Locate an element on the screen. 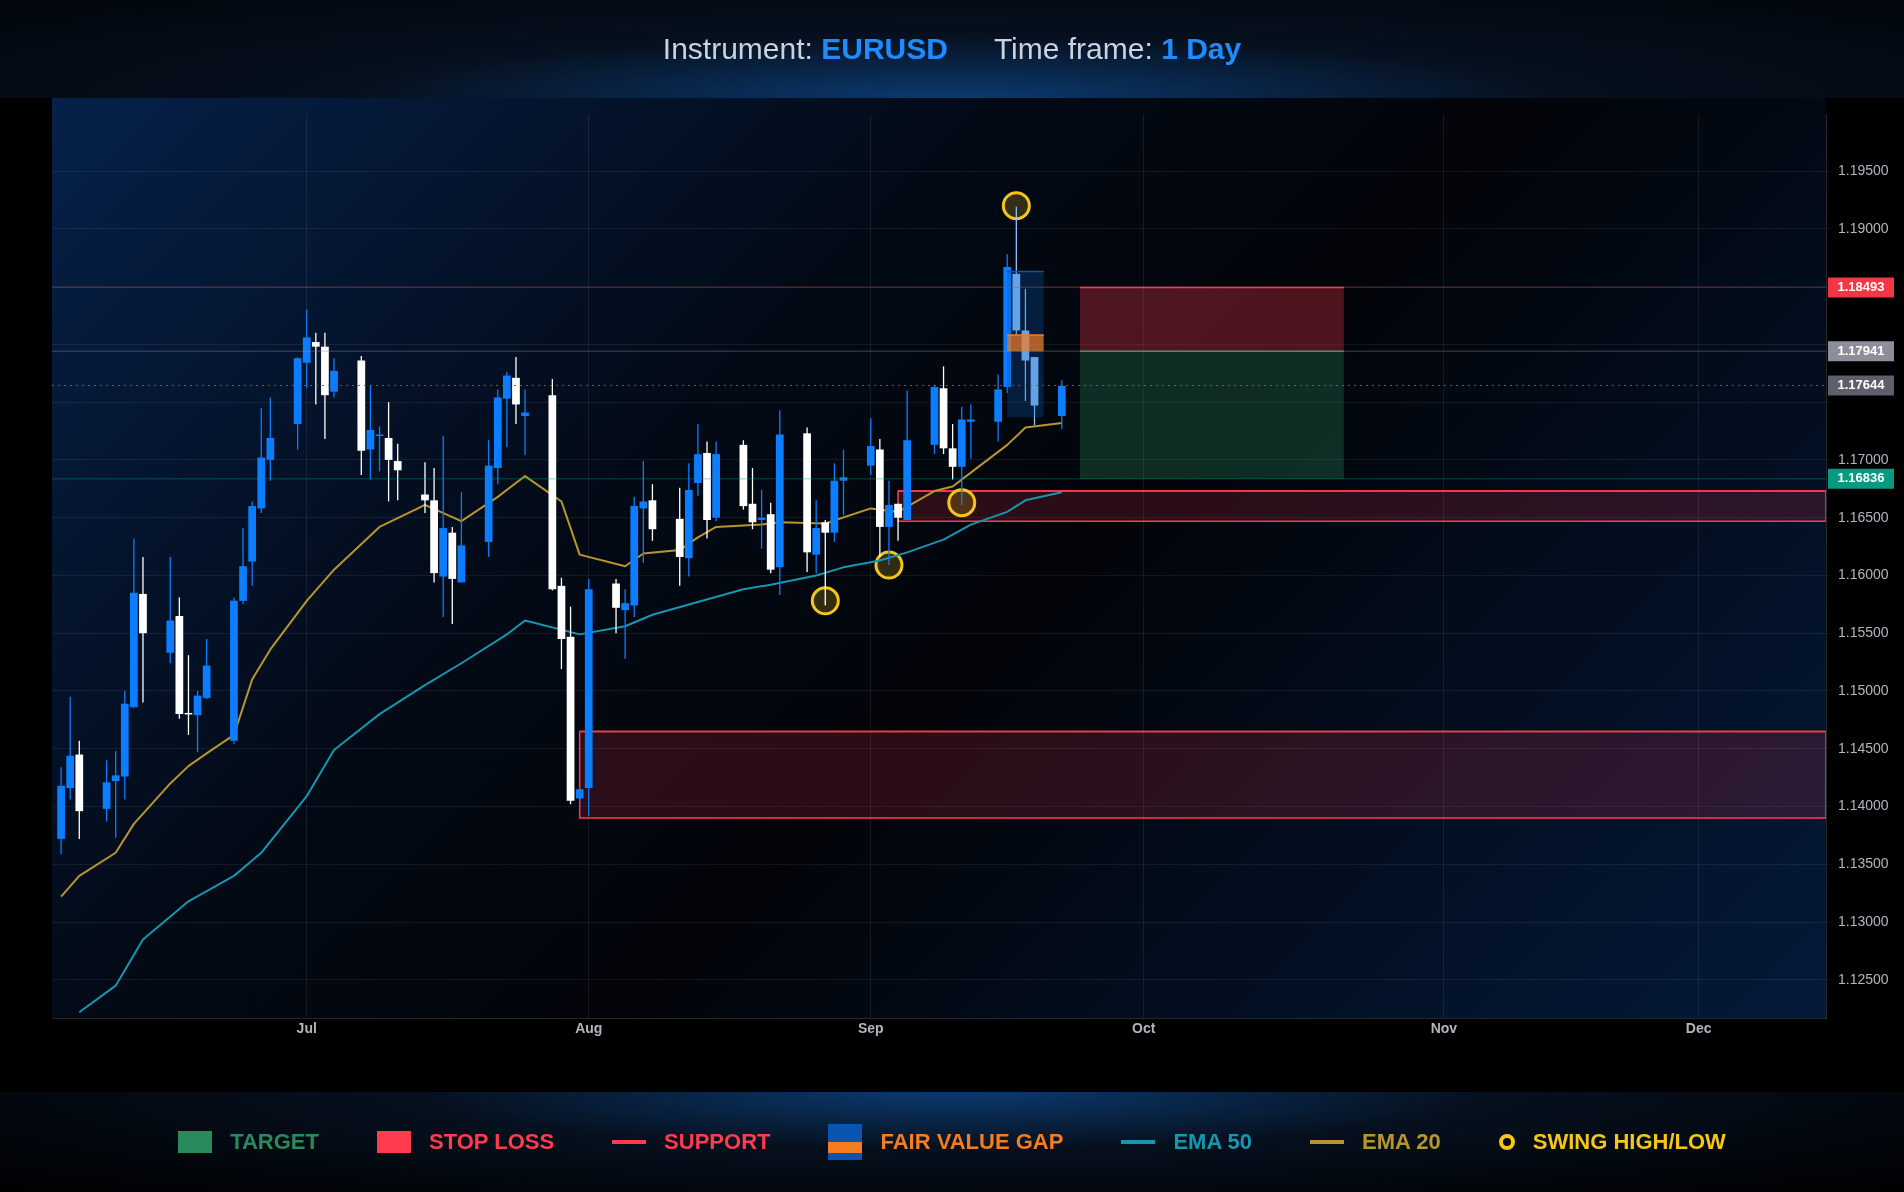  y-tick-label: 1.16500 is located at coordinates (1863, 516).